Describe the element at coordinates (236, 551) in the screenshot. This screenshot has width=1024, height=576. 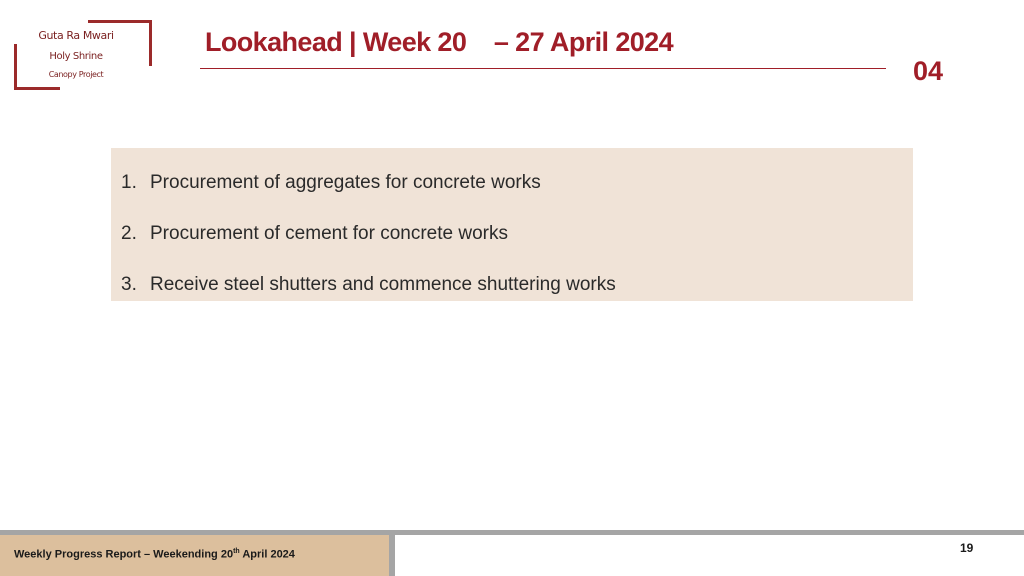
I see `footer-report-ordinal: th` at that location.